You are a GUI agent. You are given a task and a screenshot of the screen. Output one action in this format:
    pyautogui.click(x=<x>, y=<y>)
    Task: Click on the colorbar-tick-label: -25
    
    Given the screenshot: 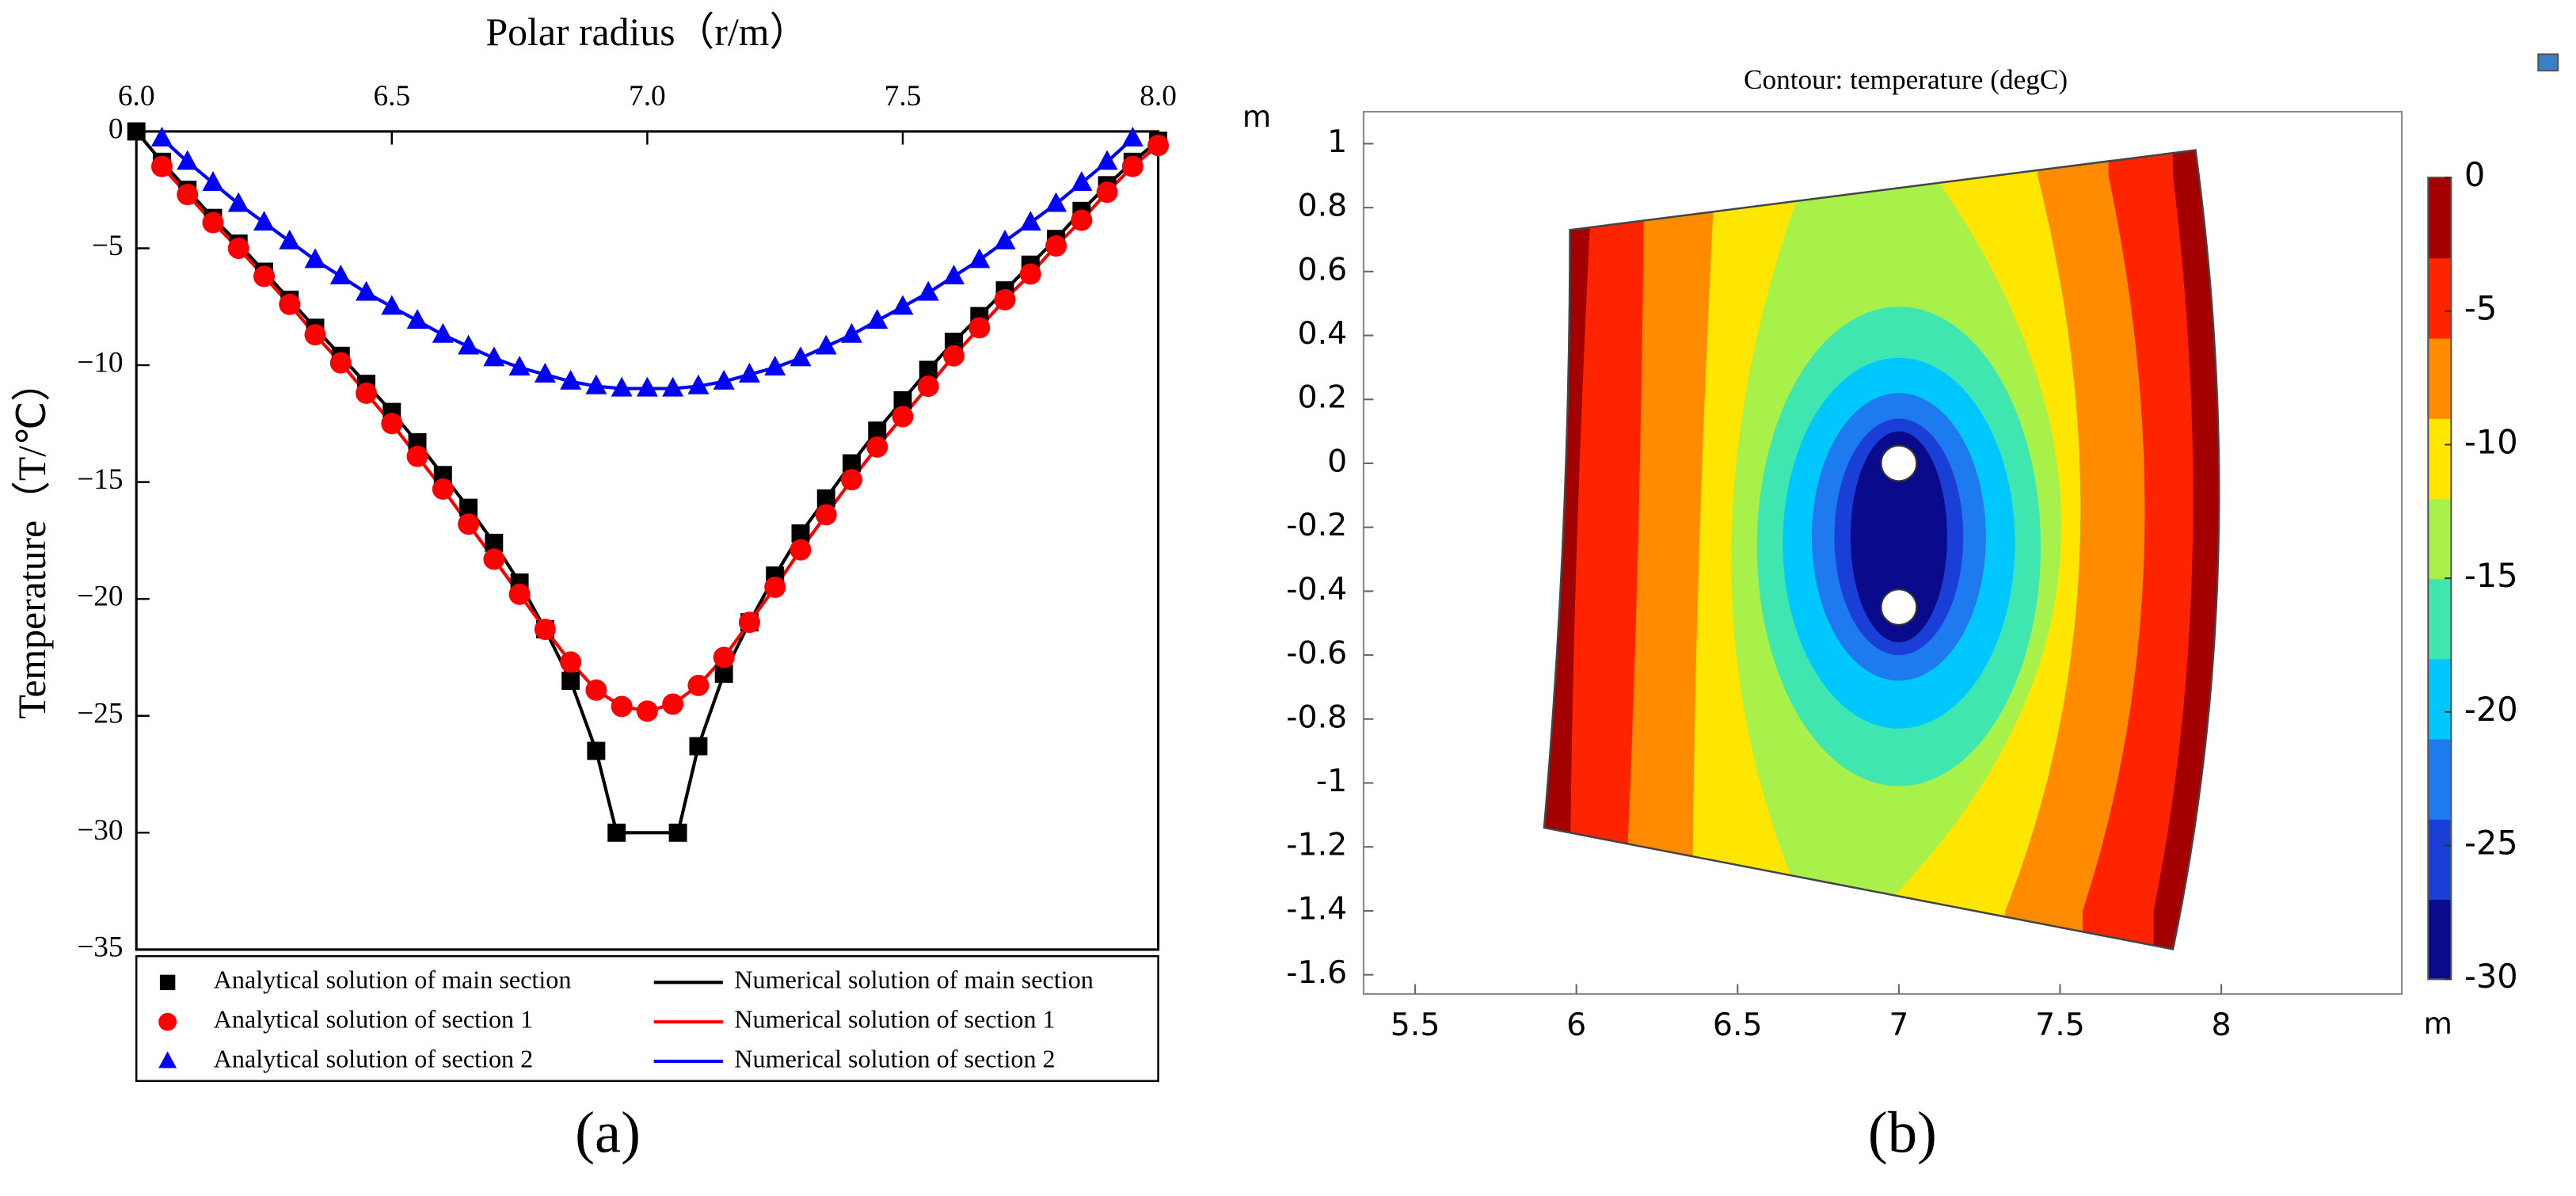 What is the action you would take?
    pyautogui.click(x=2491, y=843)
    